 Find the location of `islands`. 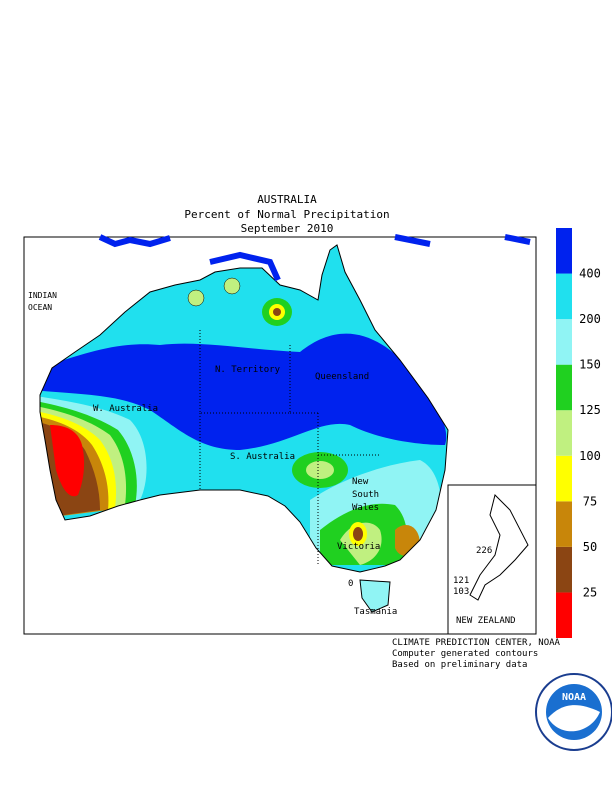

islands is located at coordinates (314, 258).